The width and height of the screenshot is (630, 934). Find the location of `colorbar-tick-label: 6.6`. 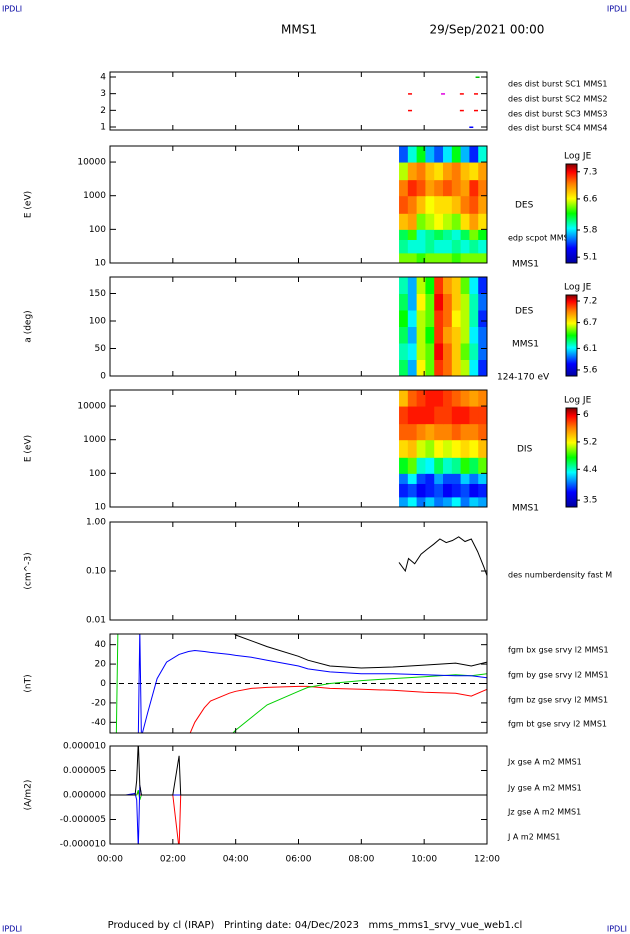

colorbar-tick-label: 6.6 is located at coordinates (590, 199).